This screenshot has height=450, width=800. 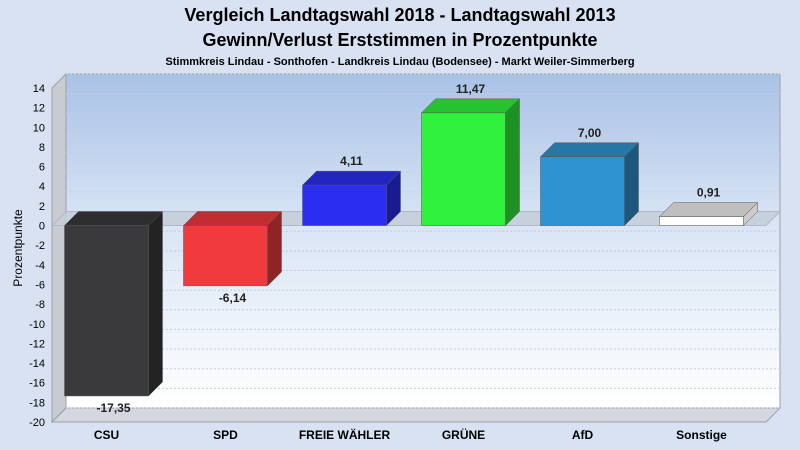 What do you see at coordinates (39, 109) in the screenshot?
I see `y-tick-label: 12` at bounding box center [39, 109].